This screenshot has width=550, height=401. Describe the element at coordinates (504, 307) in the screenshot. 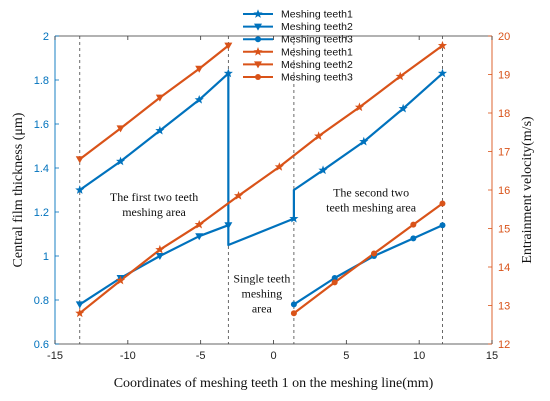

I see `y-right-tick-label: 13` at that location.